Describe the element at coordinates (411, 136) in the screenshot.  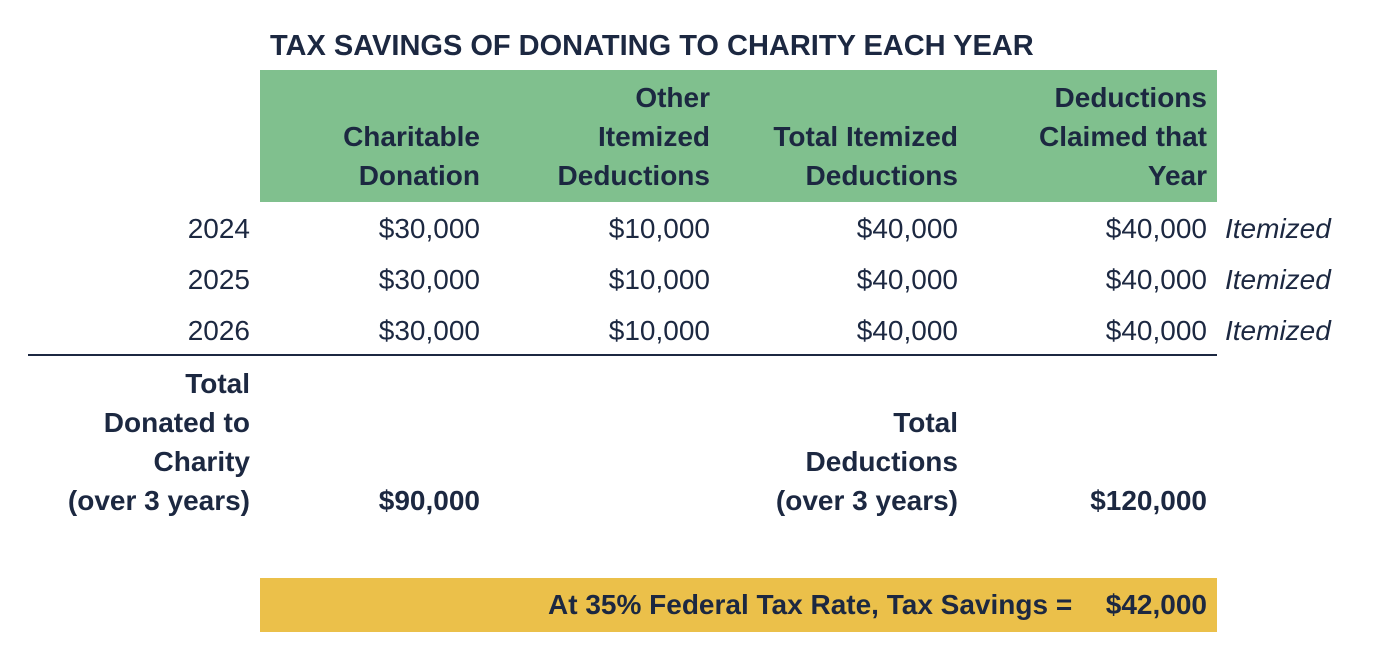
I see `column-header: Charitable` at that location.